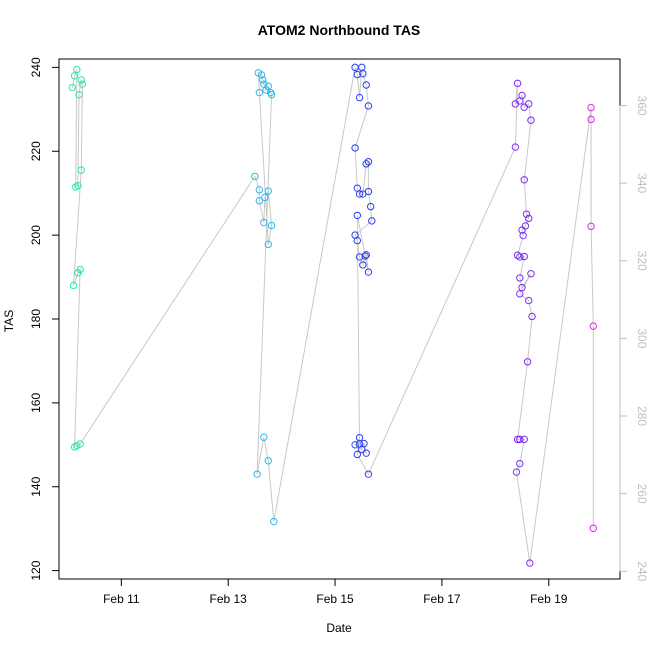 This screenshot has width=650, height=650. What do you see at coordinates (335, 599) in the screenshot?
I see `x-tick-label: Feb 15` at bounding box center [335, 599].